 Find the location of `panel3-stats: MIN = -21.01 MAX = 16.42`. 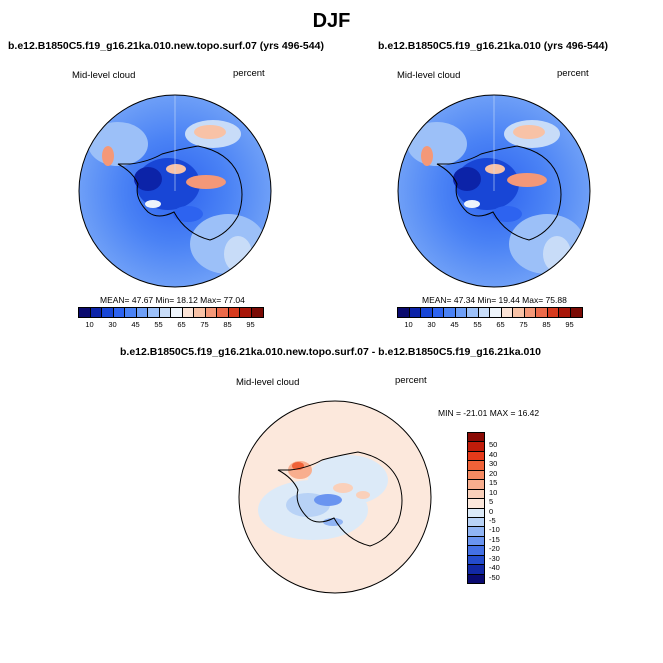

panel3-stats: MIN = -21.01 MAX = 16.42 is located at coordinates (489, 413).